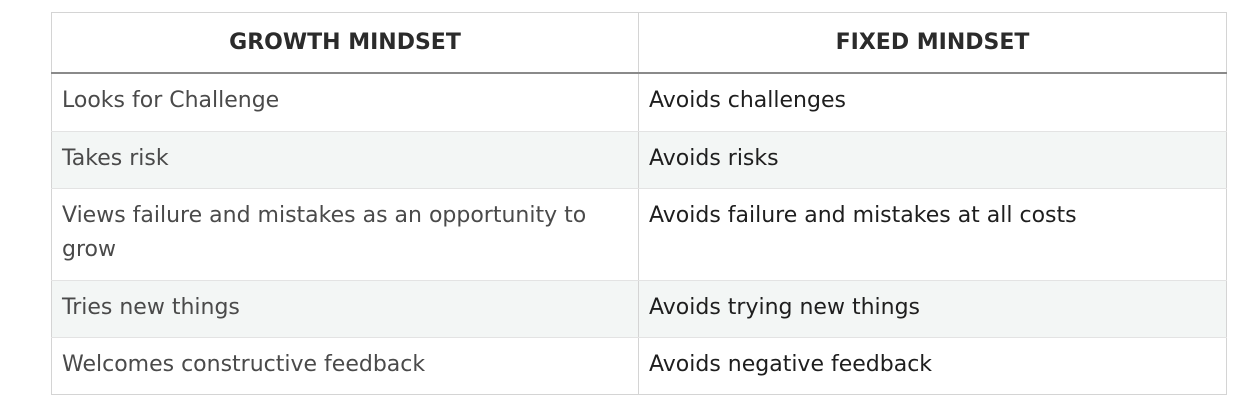 The image size is (1260, 416). Describe the element at coordinates (932, 160) in the screenshot. I see `fixed-cell: Avoids risks` at that location.